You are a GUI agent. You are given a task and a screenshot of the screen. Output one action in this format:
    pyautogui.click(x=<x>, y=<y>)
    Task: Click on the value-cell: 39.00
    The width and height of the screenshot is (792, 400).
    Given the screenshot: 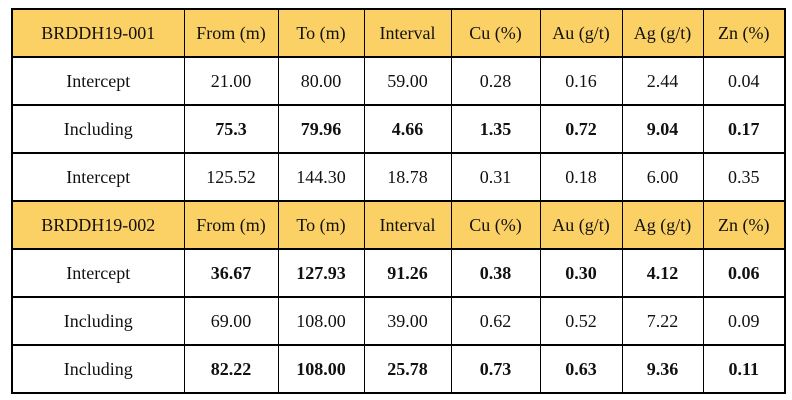 What is the action you would take?
    pyautogui.click(x=407, y=321)
    